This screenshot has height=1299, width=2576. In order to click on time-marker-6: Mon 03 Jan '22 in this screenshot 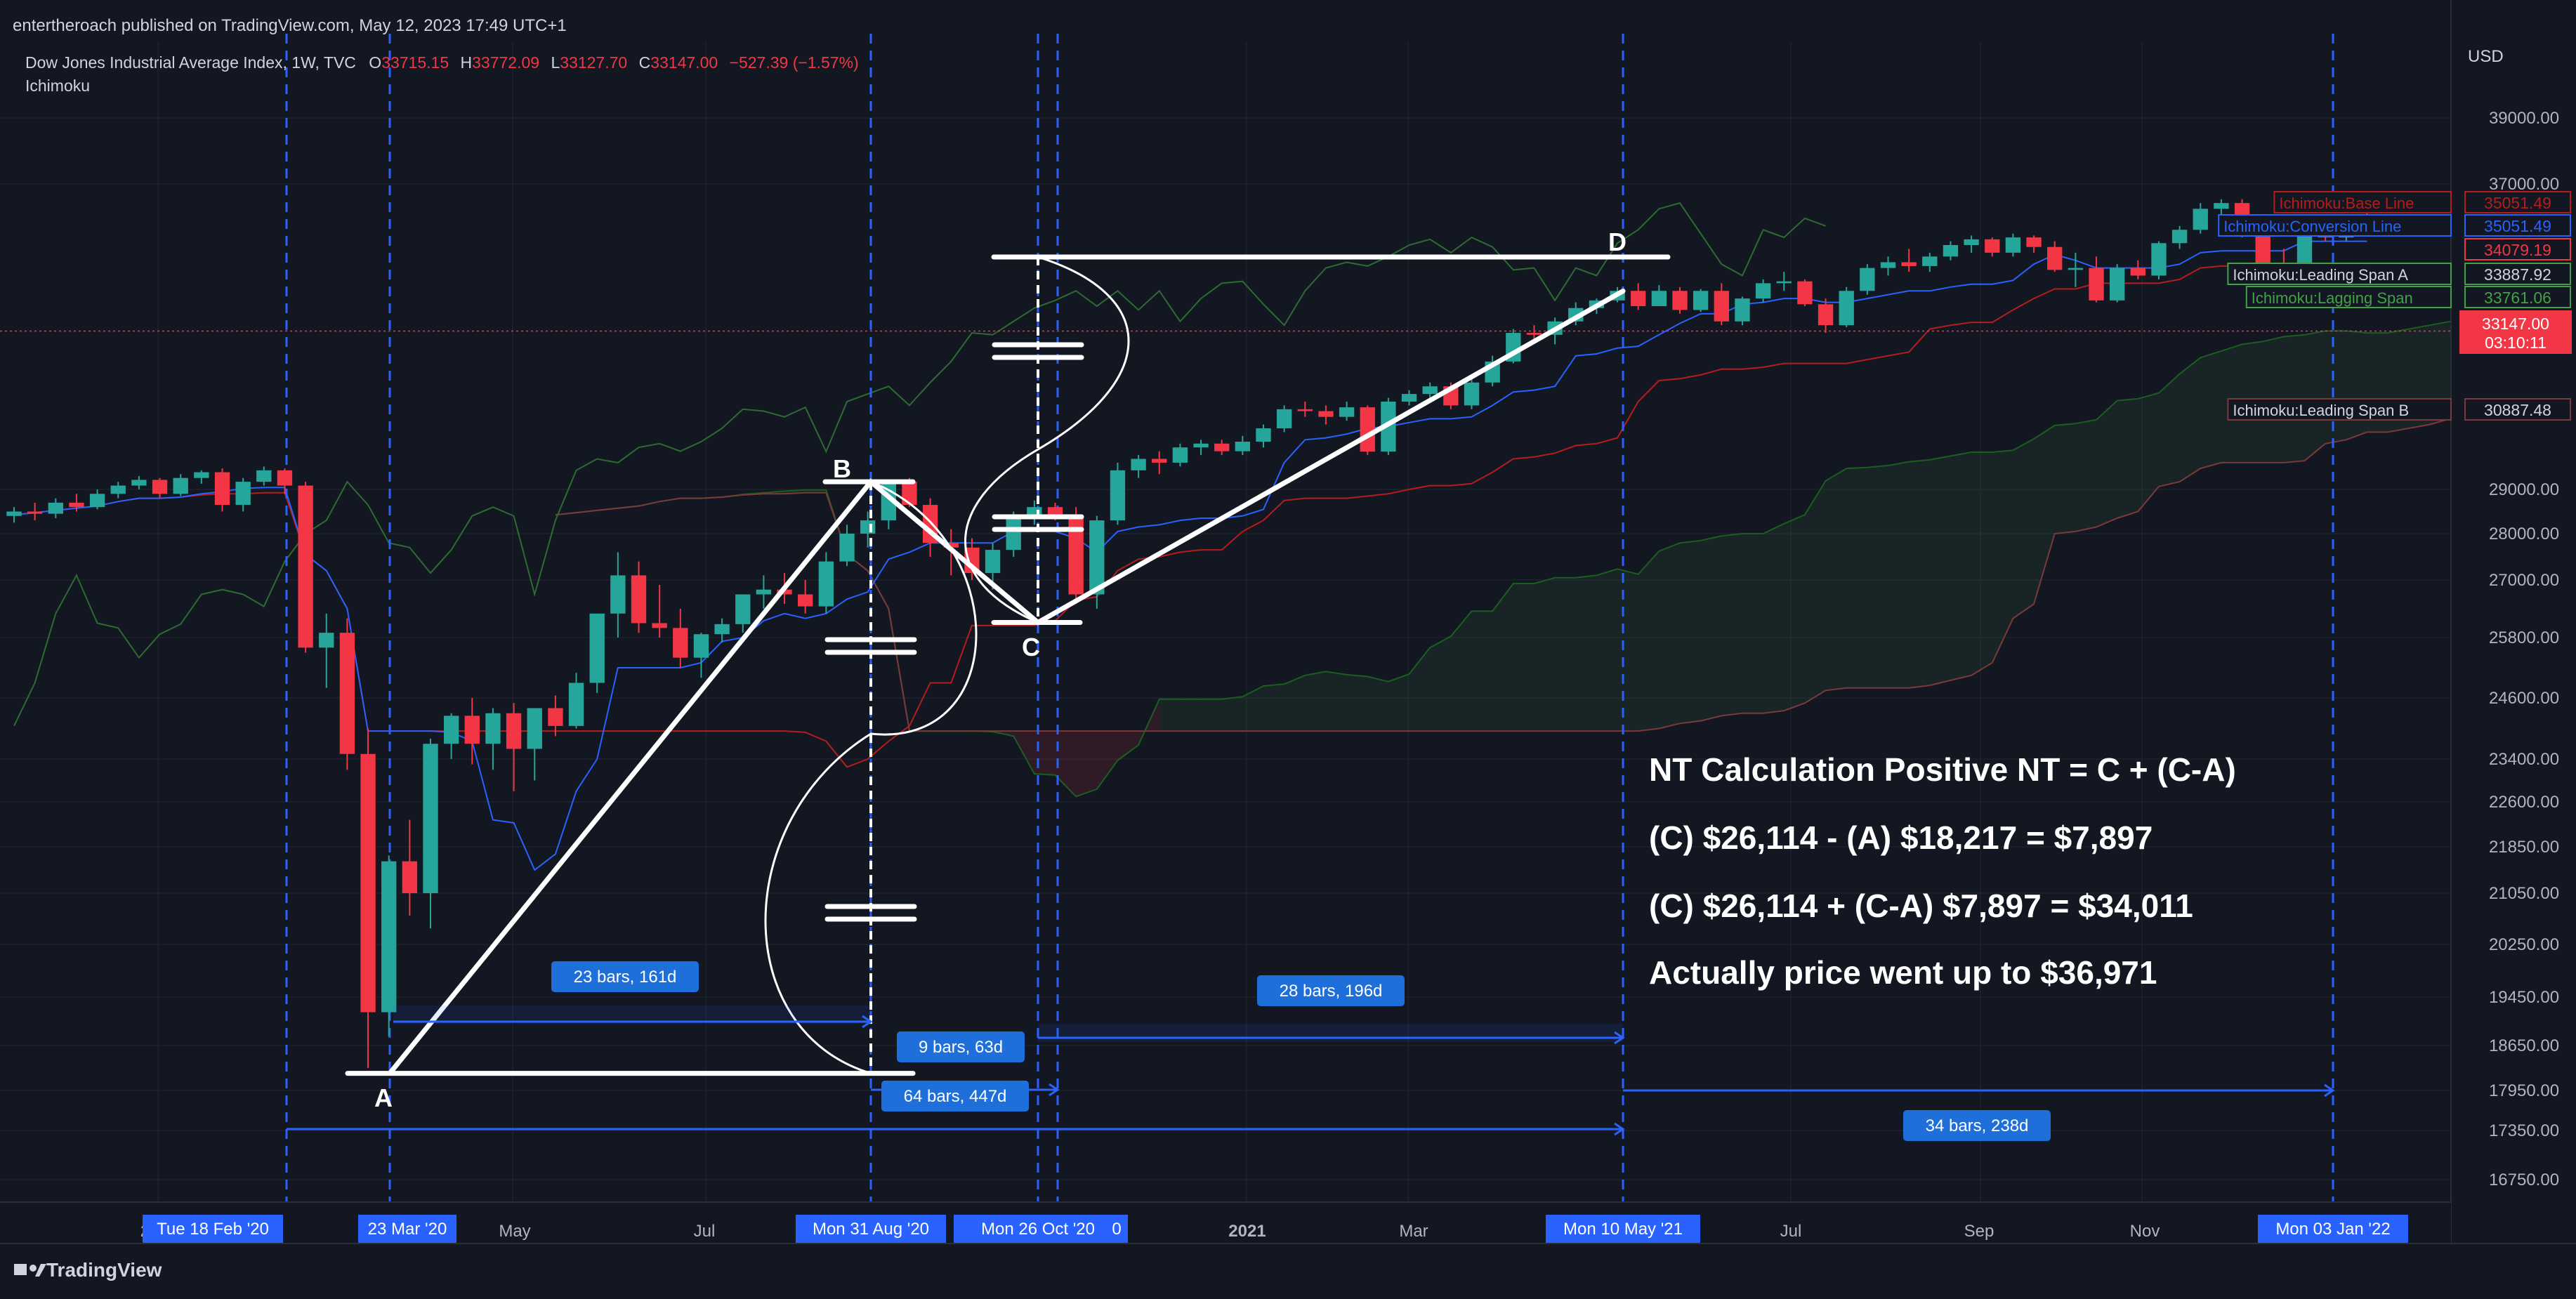, I will do `click(2333, 1229)`.